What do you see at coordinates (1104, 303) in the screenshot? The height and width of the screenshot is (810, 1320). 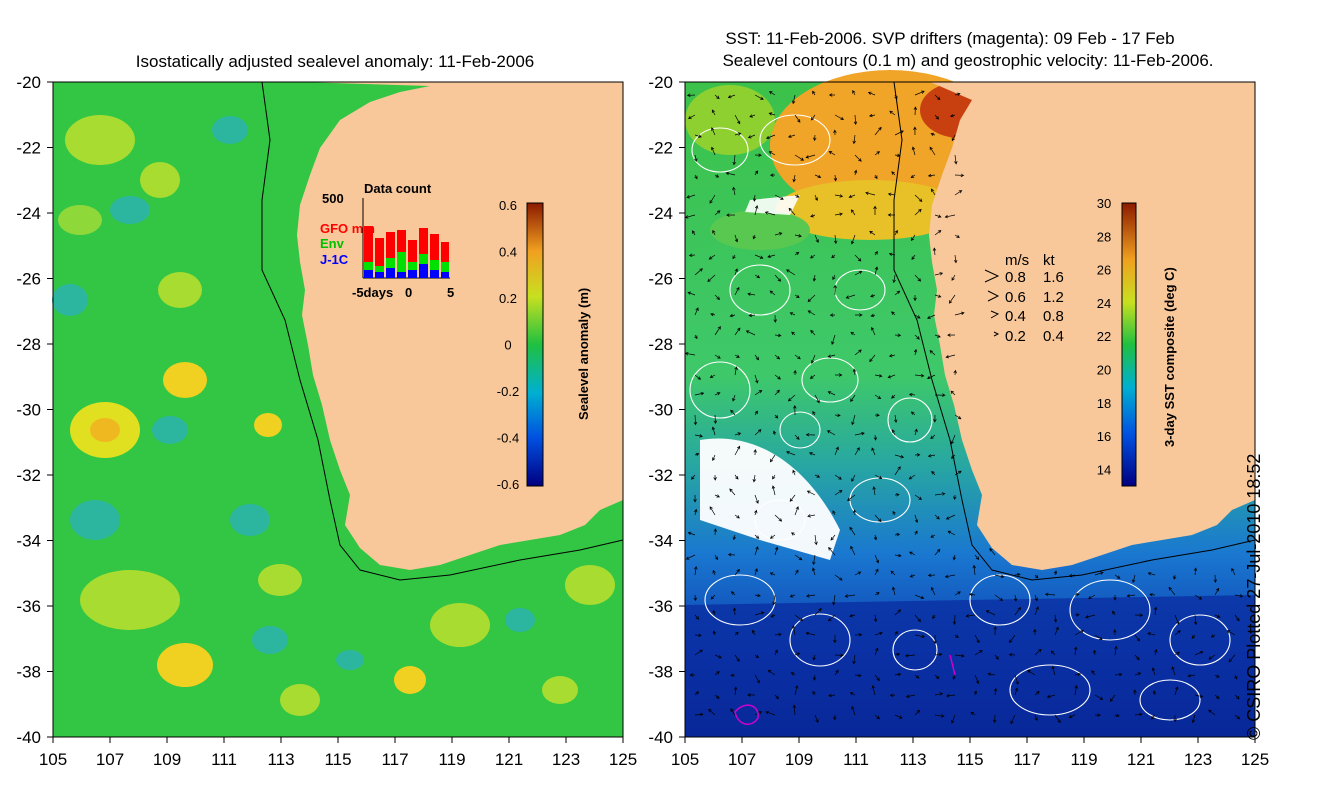 I see `sst-colorbar-tick: 24` at bounding box center [1104, 303].